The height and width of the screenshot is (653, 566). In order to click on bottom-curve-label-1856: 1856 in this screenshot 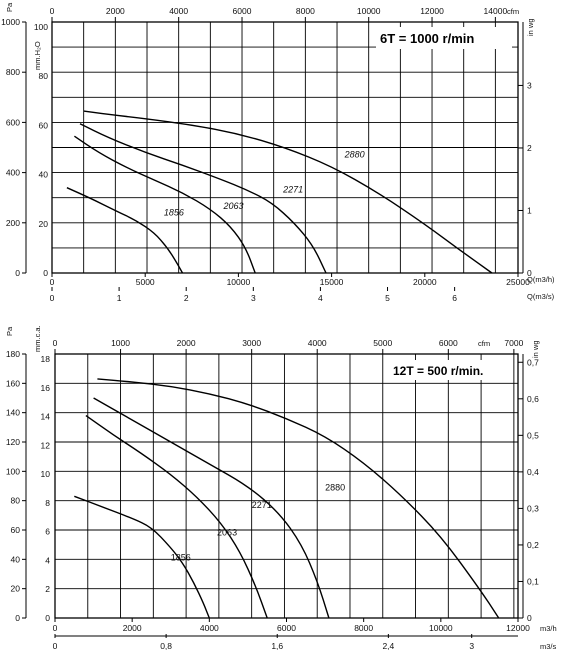, I will do `click(181, 558)`.